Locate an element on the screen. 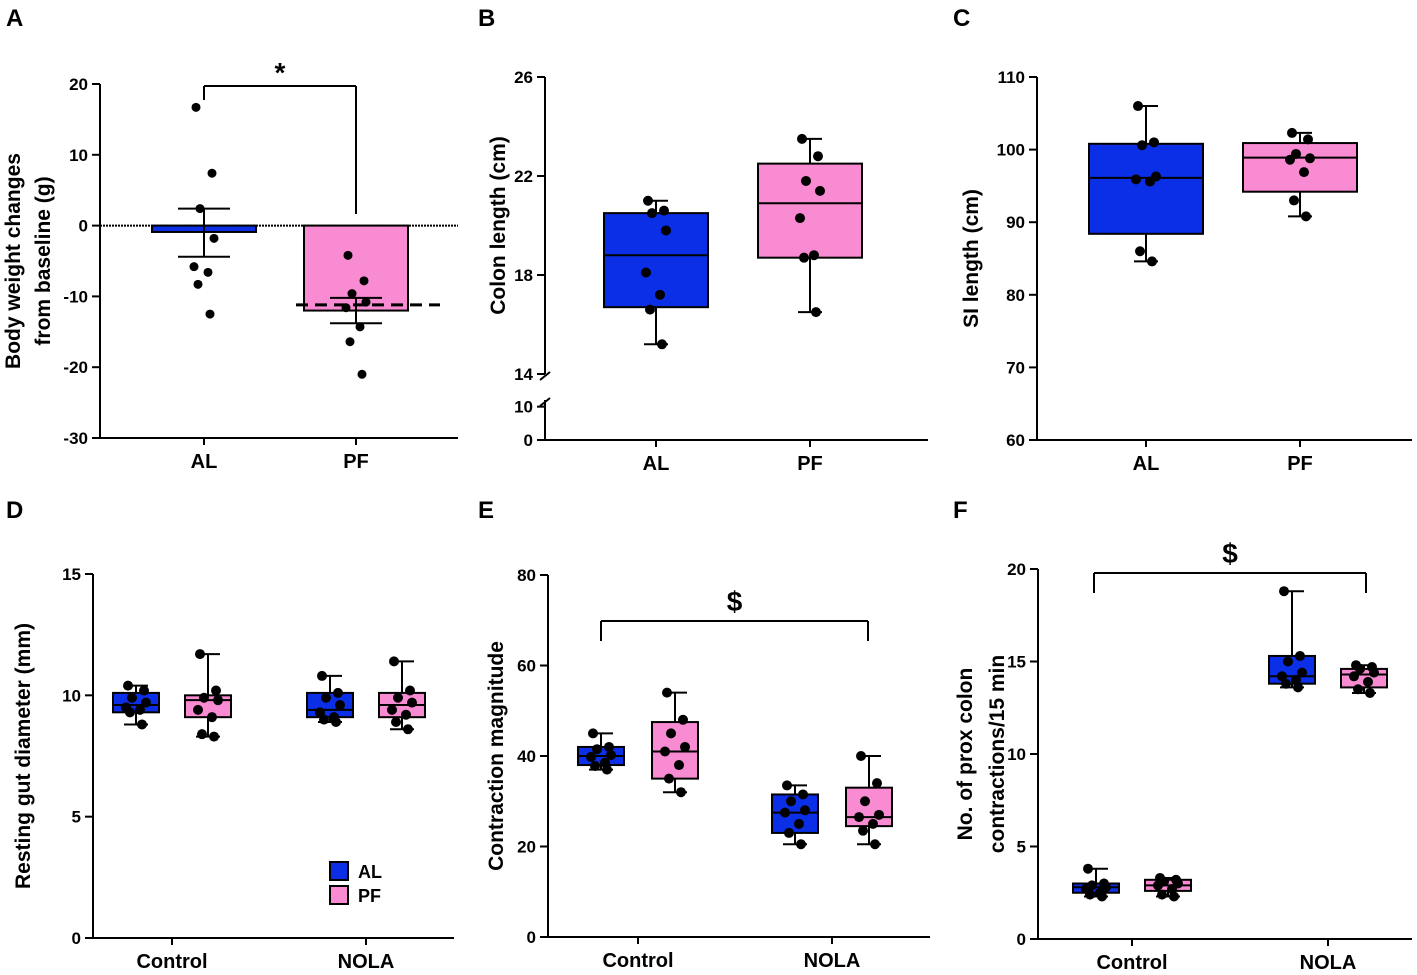 The height and width of the screenshot is (975, 1417). panel-letter: A is located at coordinates (14, 18).